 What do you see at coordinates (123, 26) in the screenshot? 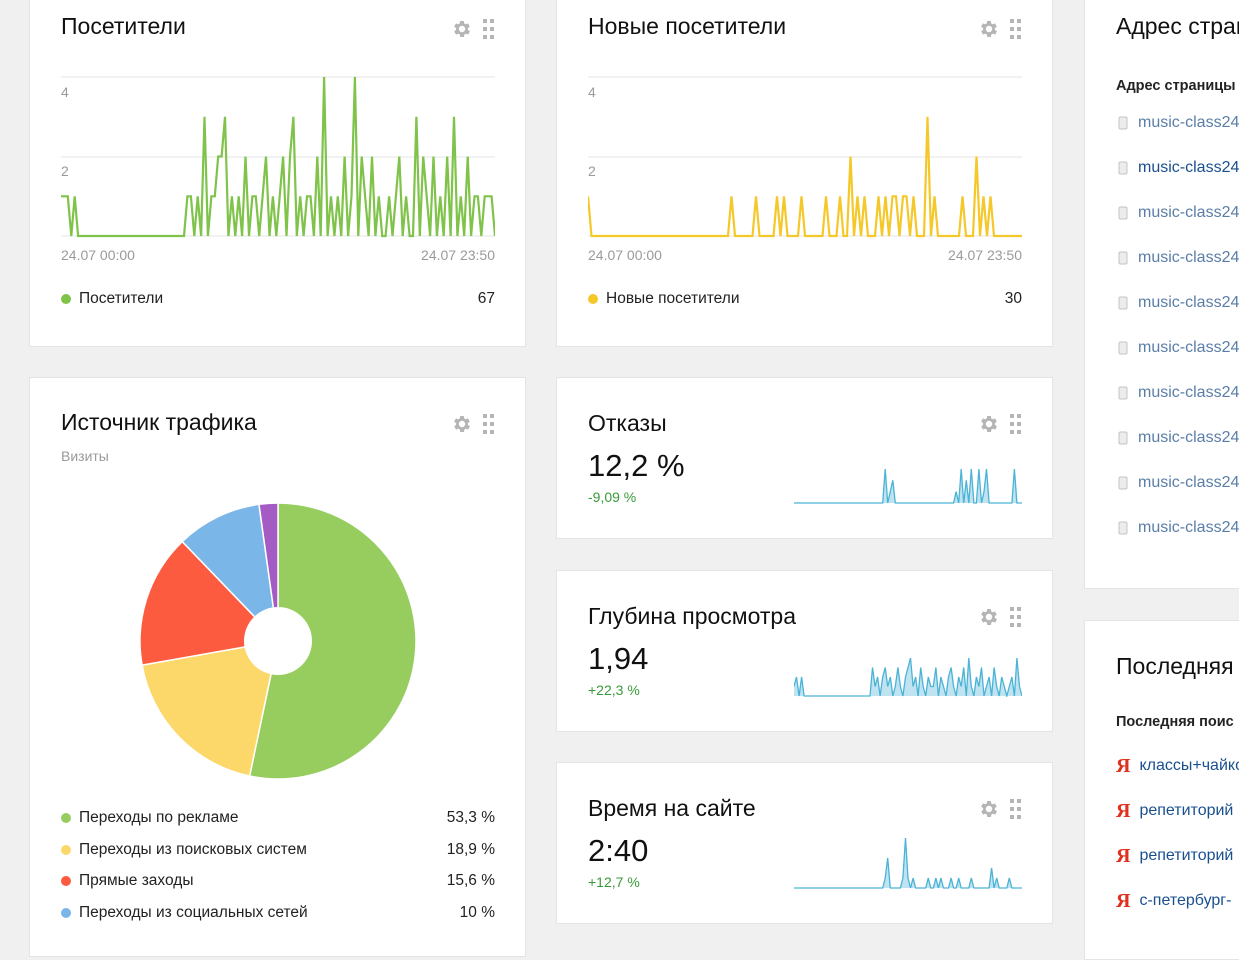
I see `widget-title: Посетители` at bounding box center [123, 26].